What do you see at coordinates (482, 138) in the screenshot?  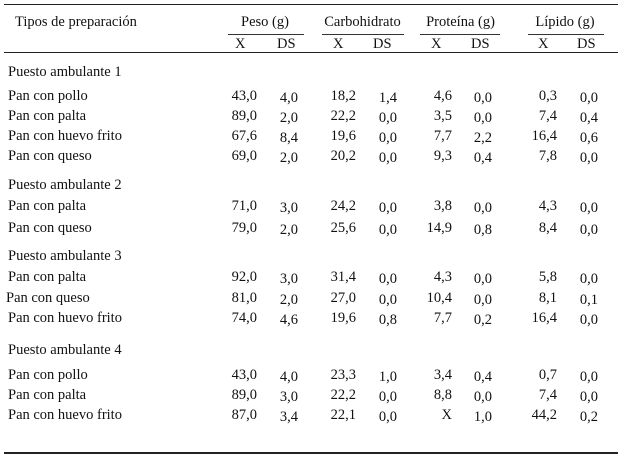 I see `ds-cell: 2,2` at bounding box center [482, 138].